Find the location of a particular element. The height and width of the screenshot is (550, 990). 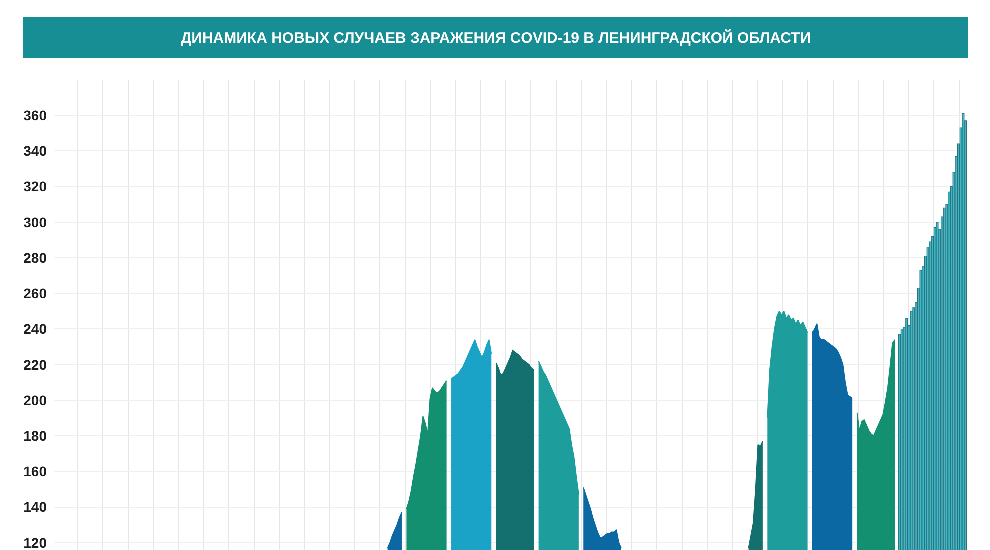

y-tick-label: 120 is located at coordinates (36, 542).